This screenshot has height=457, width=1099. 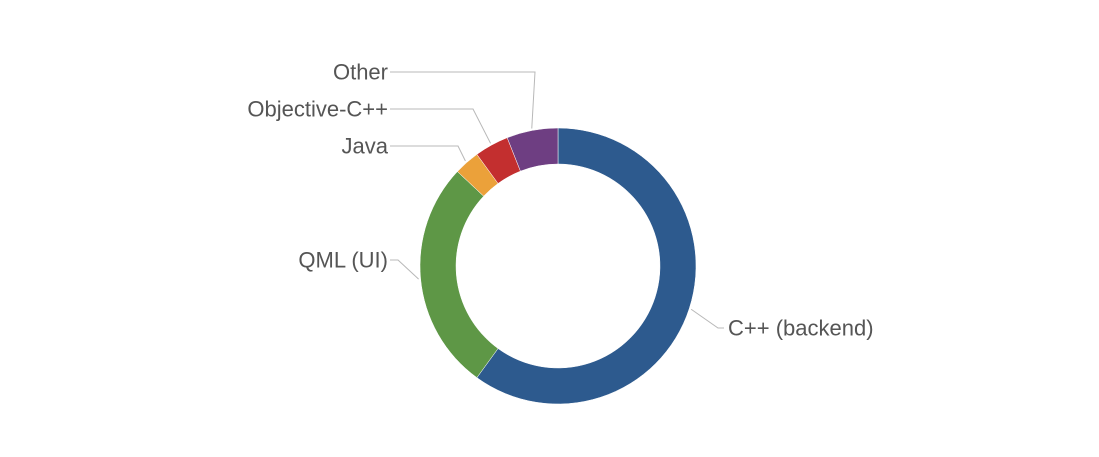 I want to click on slice-label: Objective-C++, so click(x=317, y=109).